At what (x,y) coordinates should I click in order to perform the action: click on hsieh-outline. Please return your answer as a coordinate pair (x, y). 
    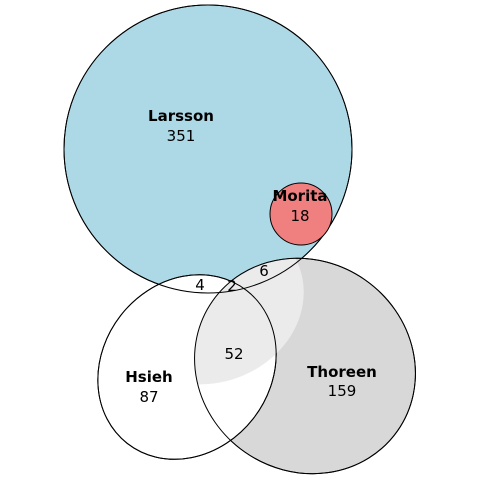
    Looking at the image, I should click on (187, 367).